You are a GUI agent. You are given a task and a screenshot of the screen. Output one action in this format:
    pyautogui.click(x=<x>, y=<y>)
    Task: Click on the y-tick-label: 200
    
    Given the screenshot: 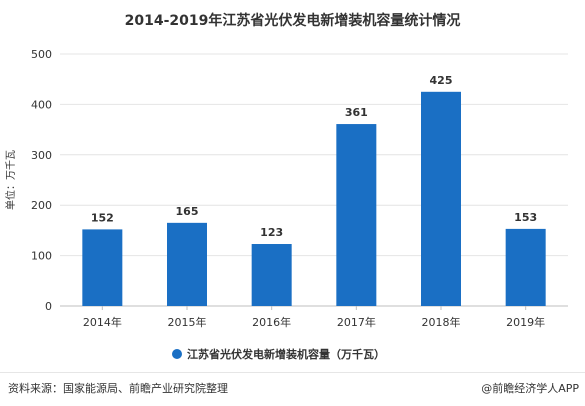 What is the action you would take?
    pyautogui.click(x=41, y=205)
    